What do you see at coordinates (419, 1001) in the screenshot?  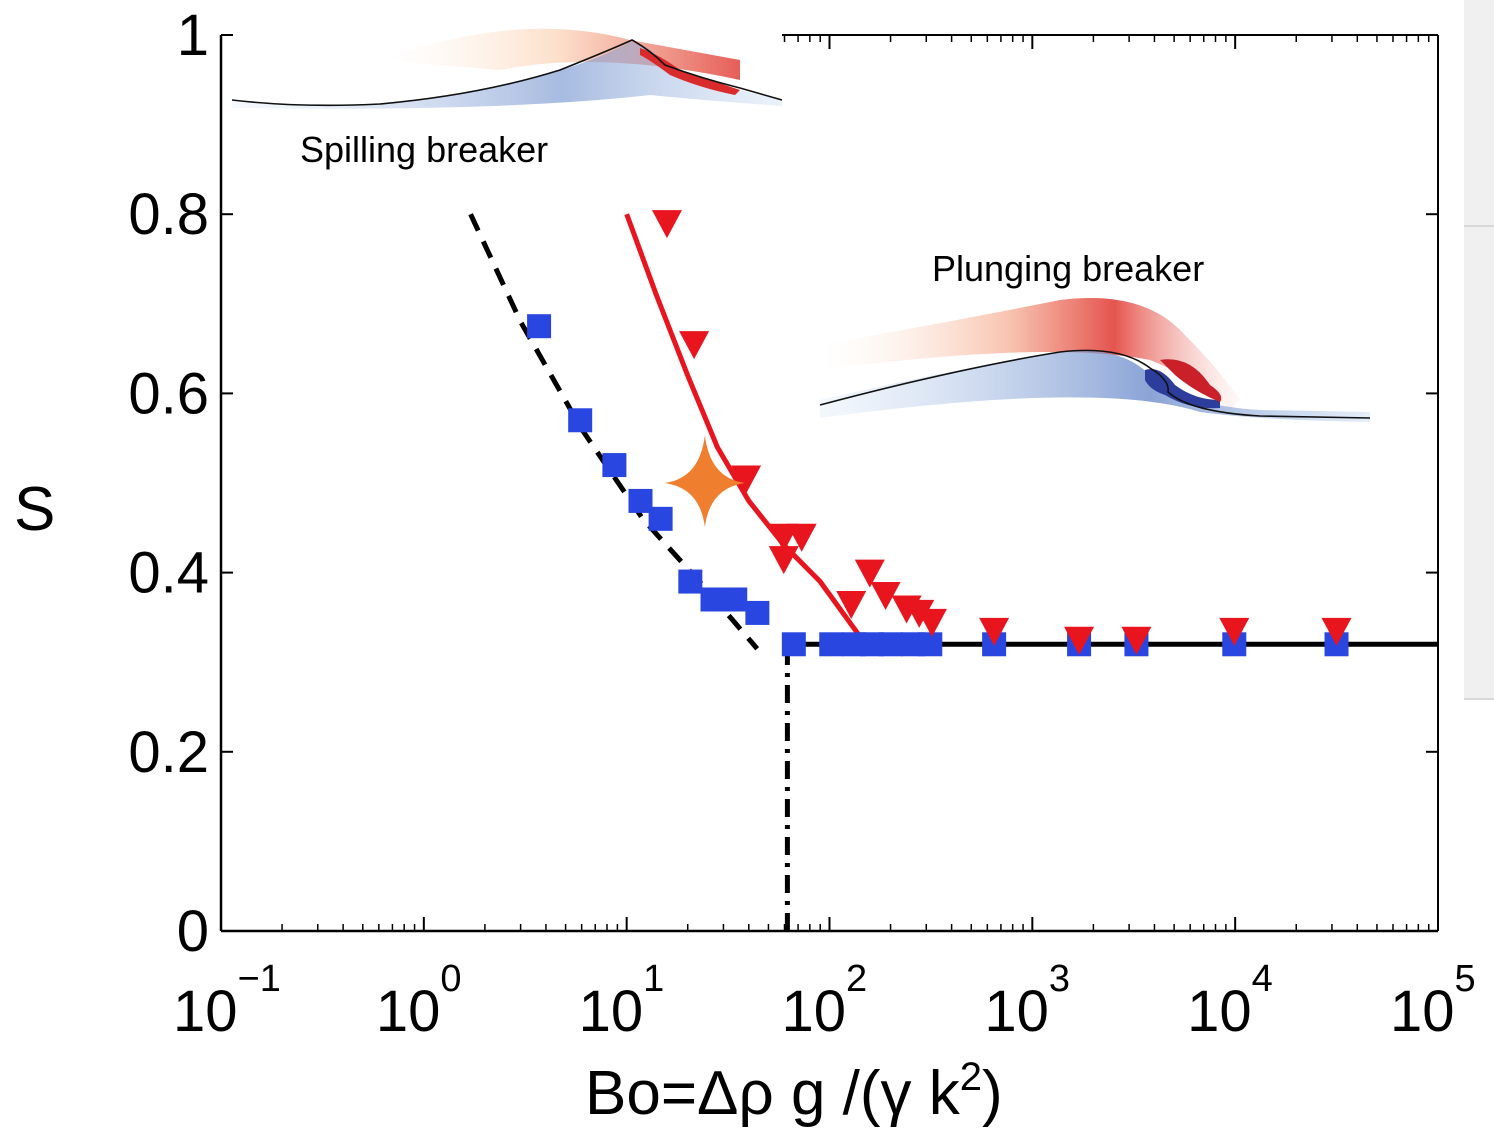 I see `x-tick-label: 10⁰` at bounding box center [419, 1001].